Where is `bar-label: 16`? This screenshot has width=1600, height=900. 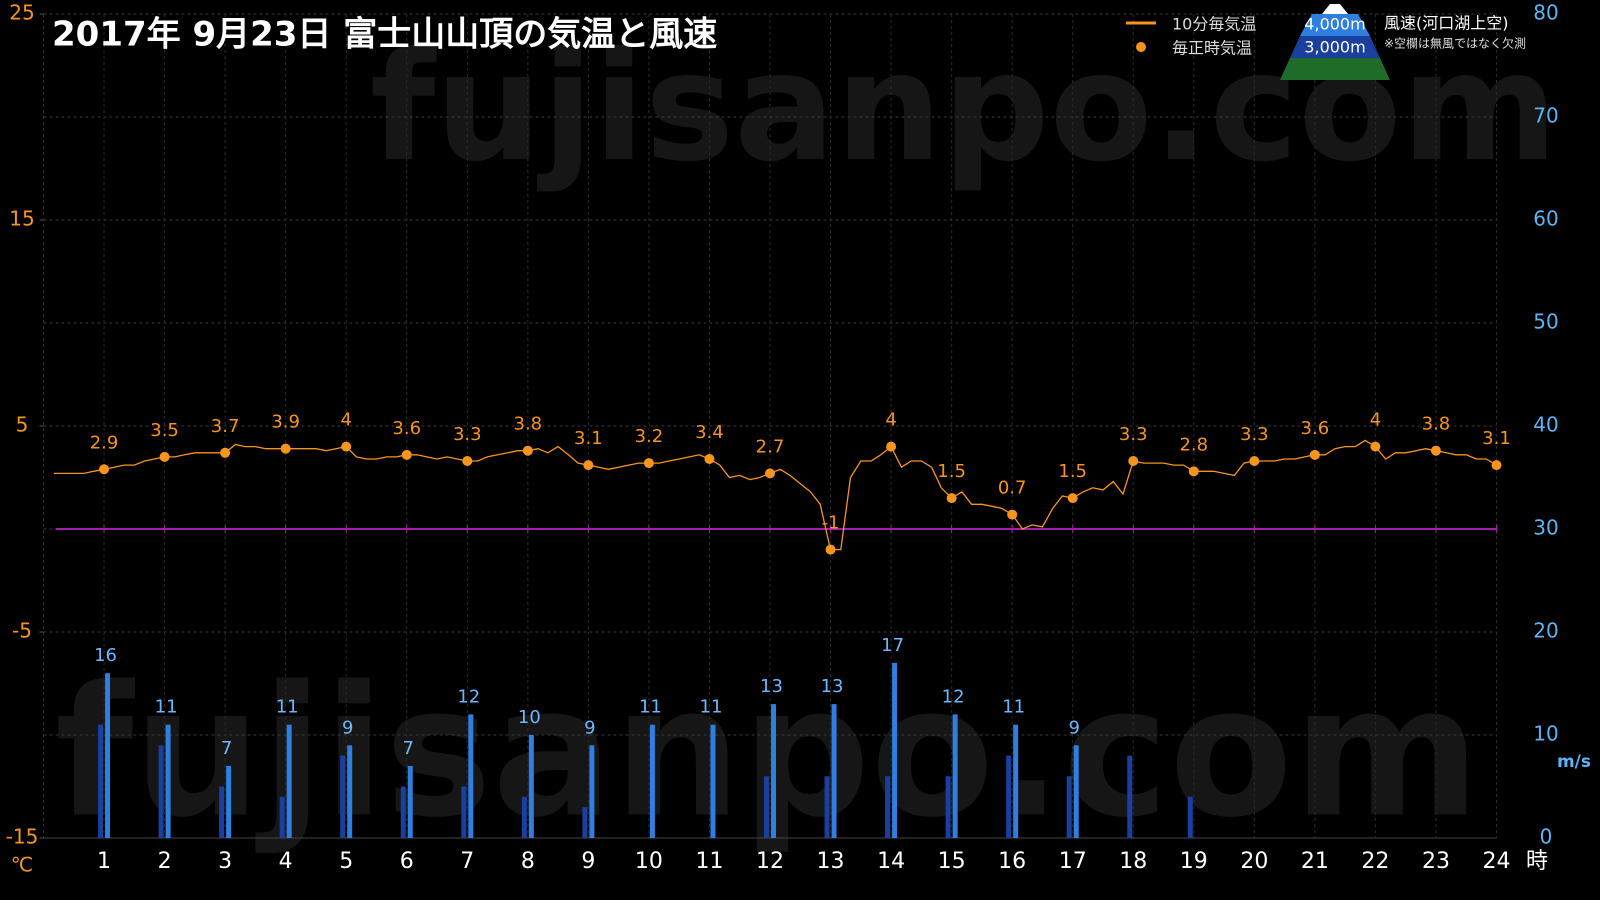 bar-label: 16 is located at coordinates (105, 655).